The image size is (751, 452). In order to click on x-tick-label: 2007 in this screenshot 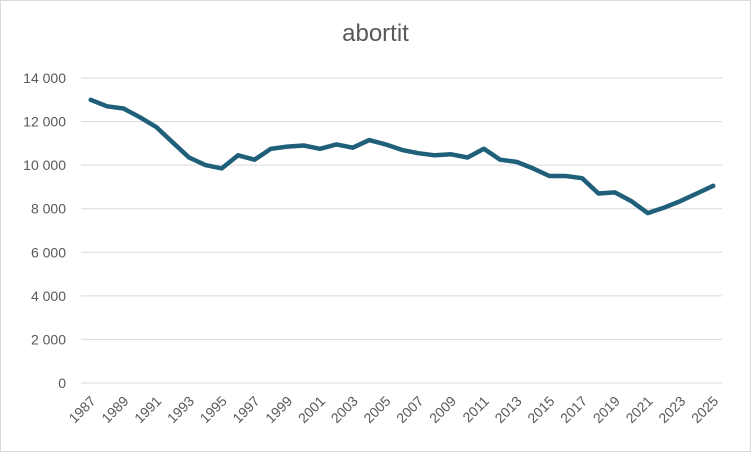, I will do `click(409, 409)`.